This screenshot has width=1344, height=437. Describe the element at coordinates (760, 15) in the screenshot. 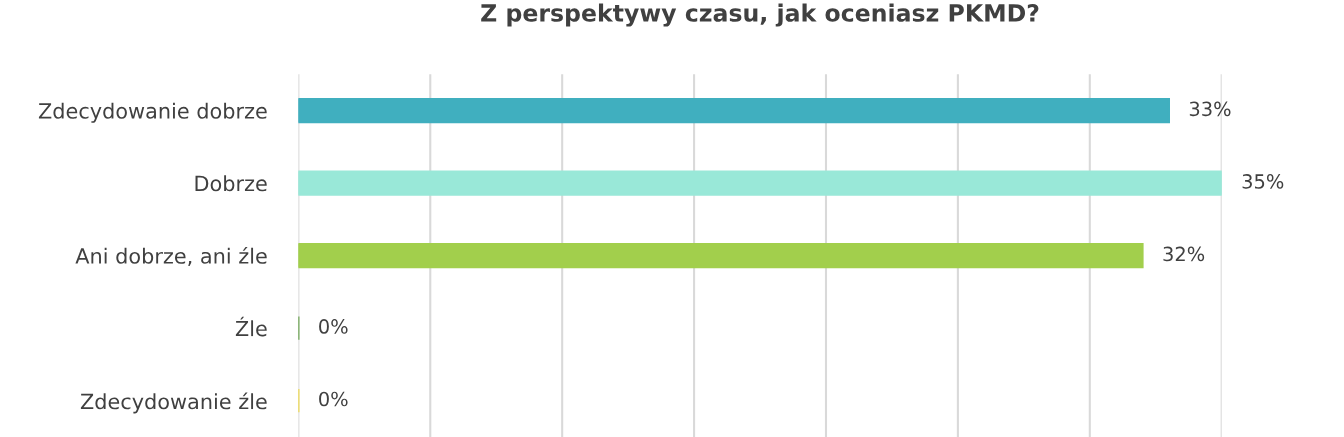

I see `chart-title: Z perspektywy czasu, jak oceniasz PKMD?` at that location.